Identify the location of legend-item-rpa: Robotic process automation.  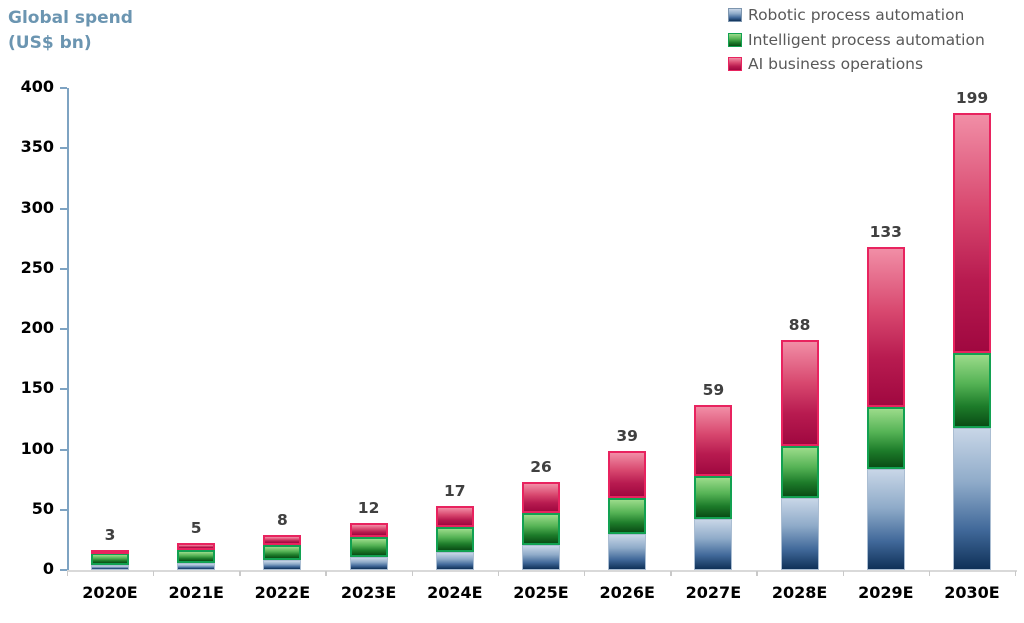
(856, 15).